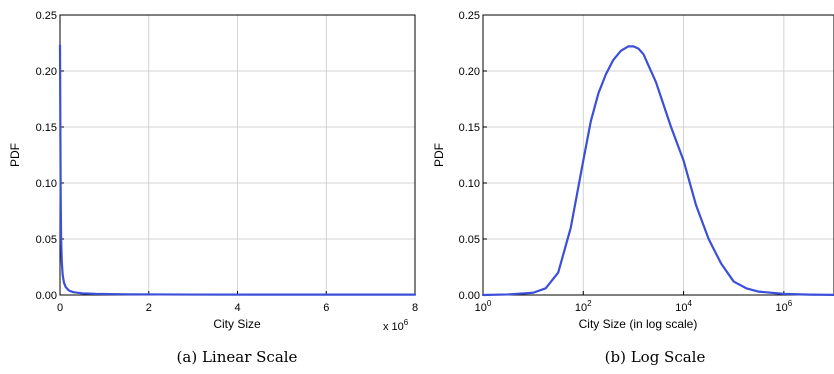 The height and width of the screenshot is (374, 834). Describe the element at coordinates (638, 324) in the screenshot. I see `x-axis-label-b: City Size (in log scale)` at that location.